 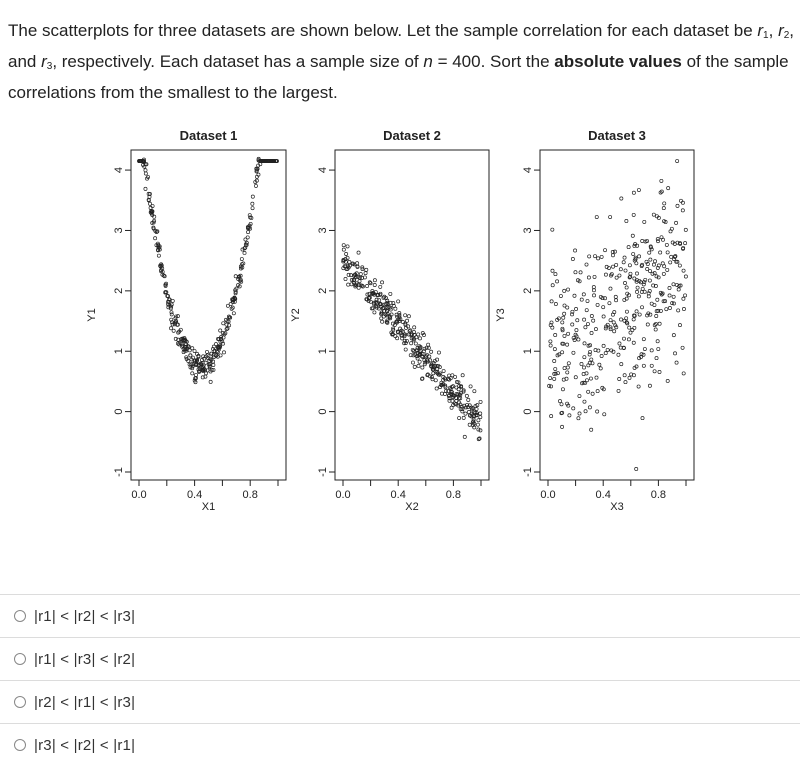 I want to click on choice-option-2: |r1| < |r3| < |r2|, so click(x=400, y=658).